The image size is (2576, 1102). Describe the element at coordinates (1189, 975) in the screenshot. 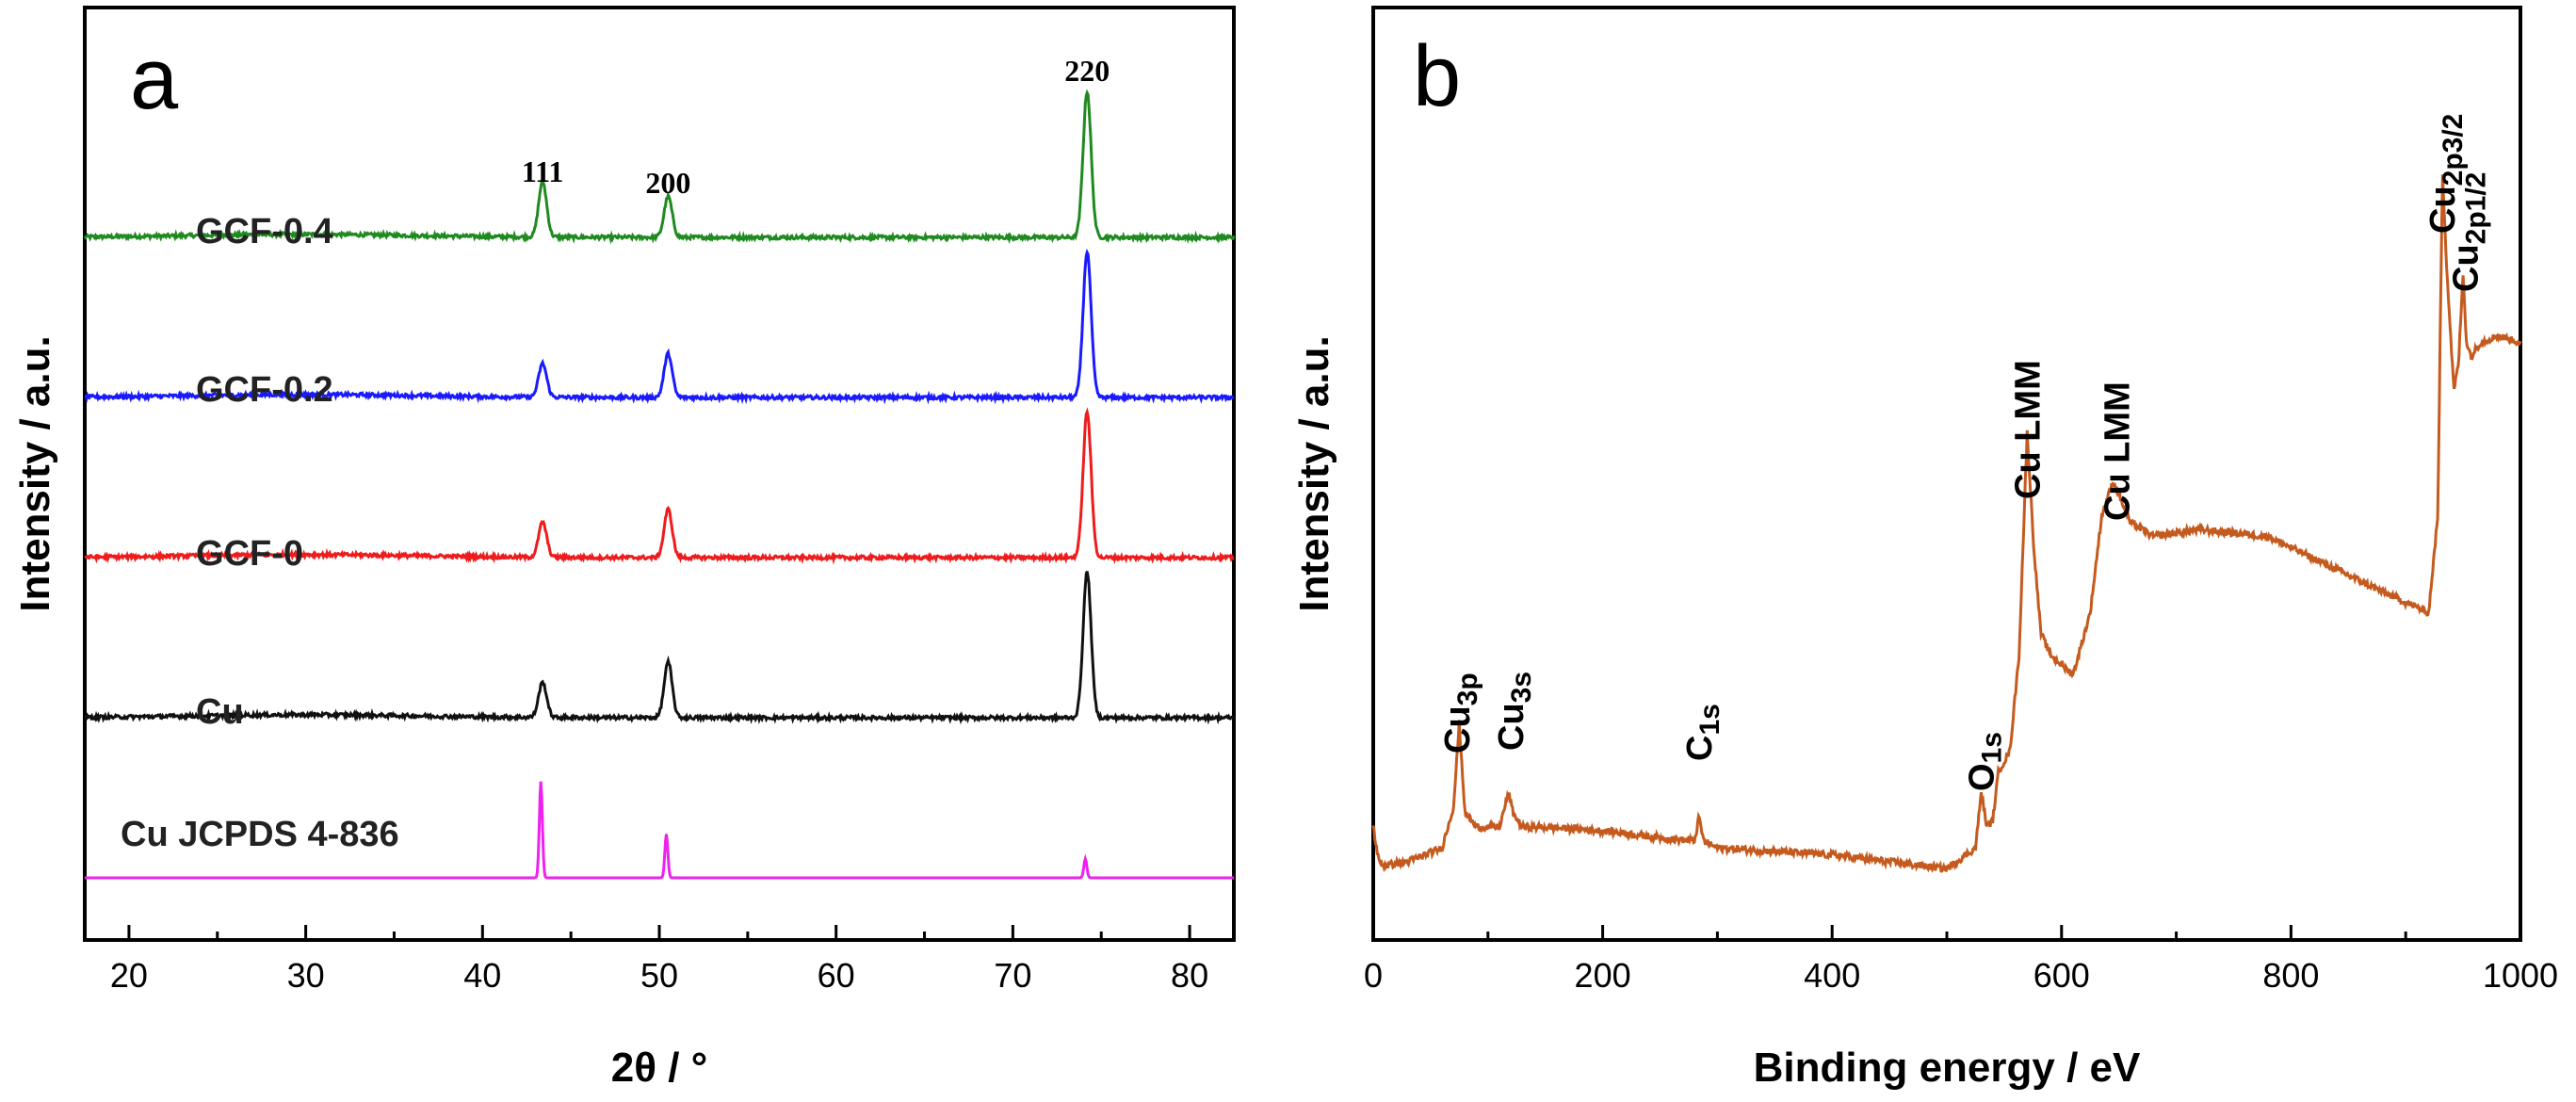

I see `x-tick-label: 80` at that location.